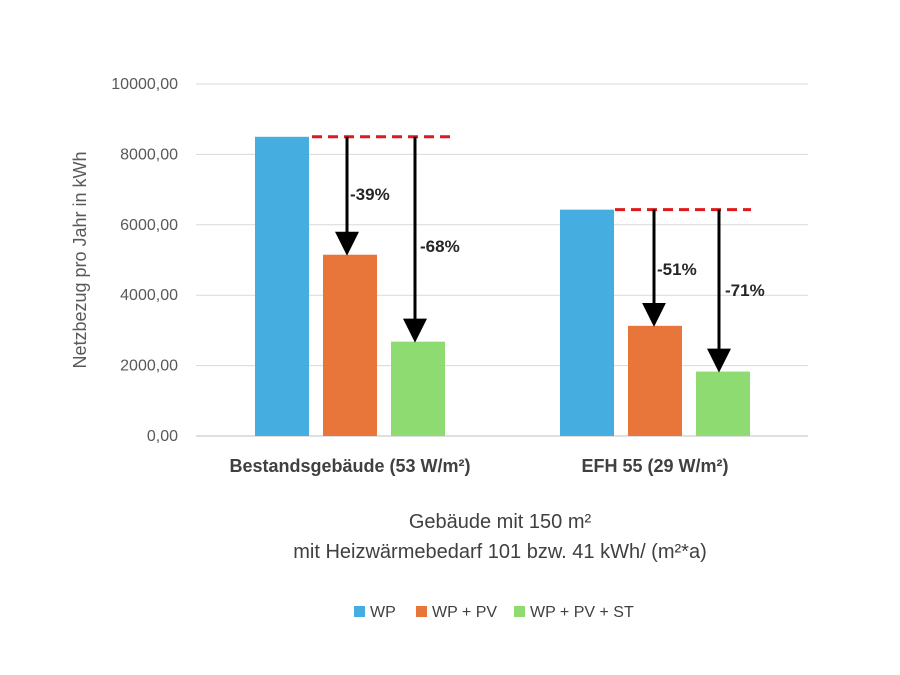 Image resolution: width=900 pixels, height=675 pixels. I want to click on x-axis-title-line-1: Gebäude mit 150 m², so click(500, 522).